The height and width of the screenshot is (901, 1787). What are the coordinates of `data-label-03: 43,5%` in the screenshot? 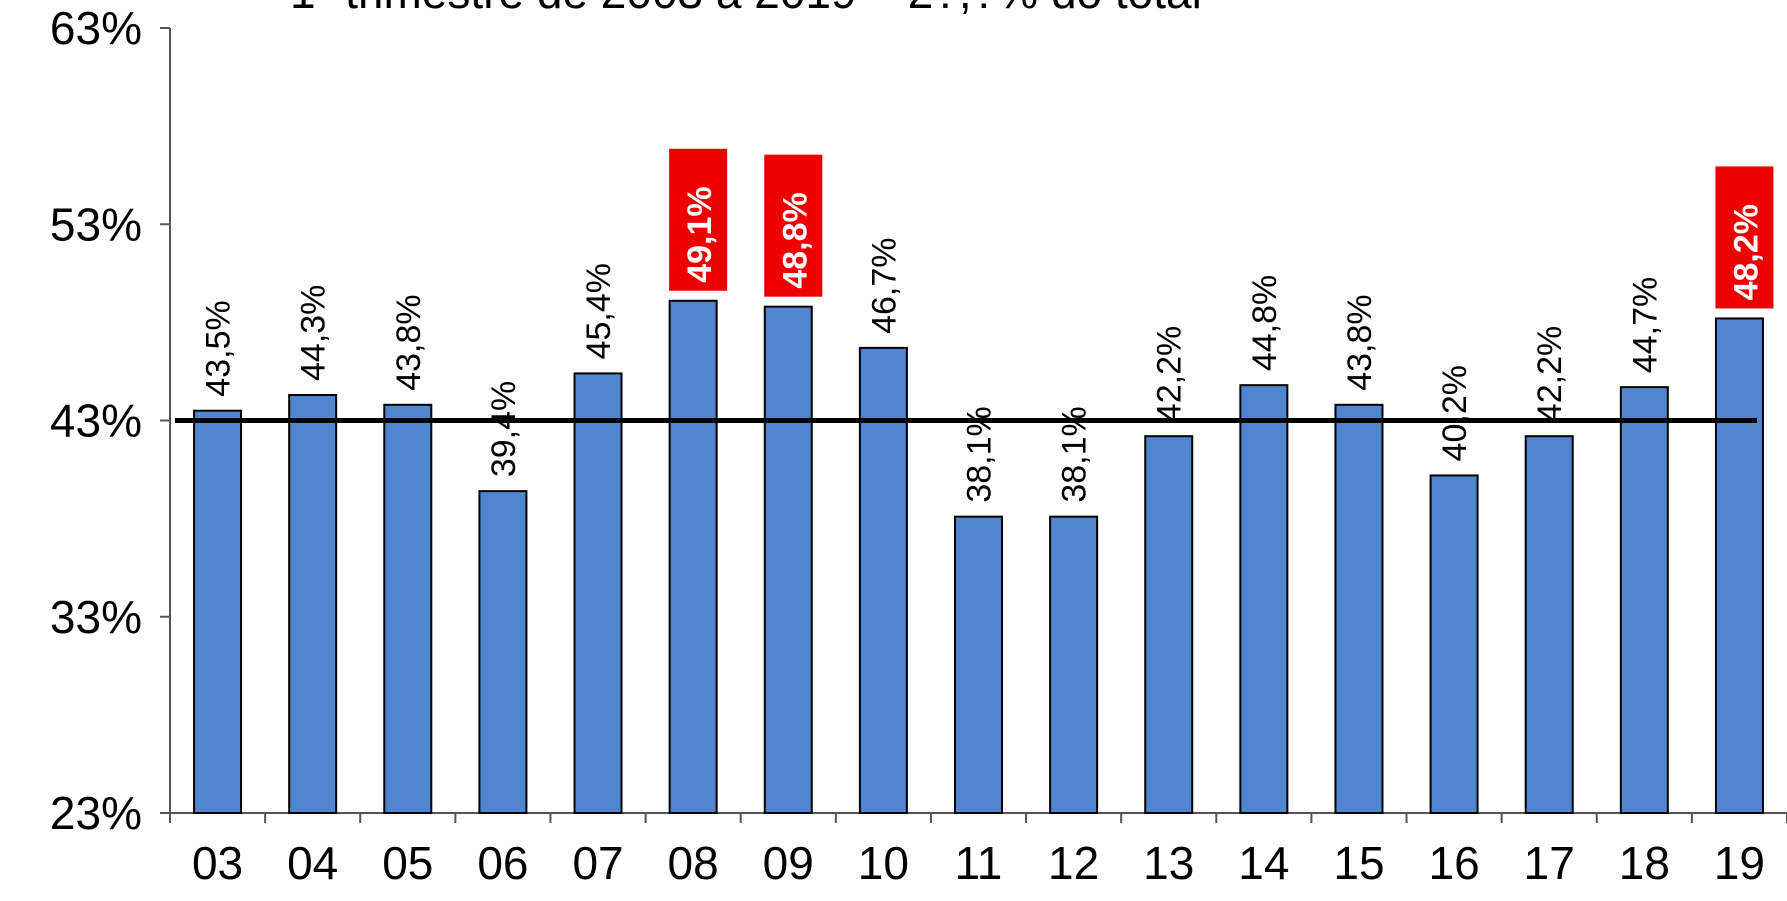 It's located at (219, 348).